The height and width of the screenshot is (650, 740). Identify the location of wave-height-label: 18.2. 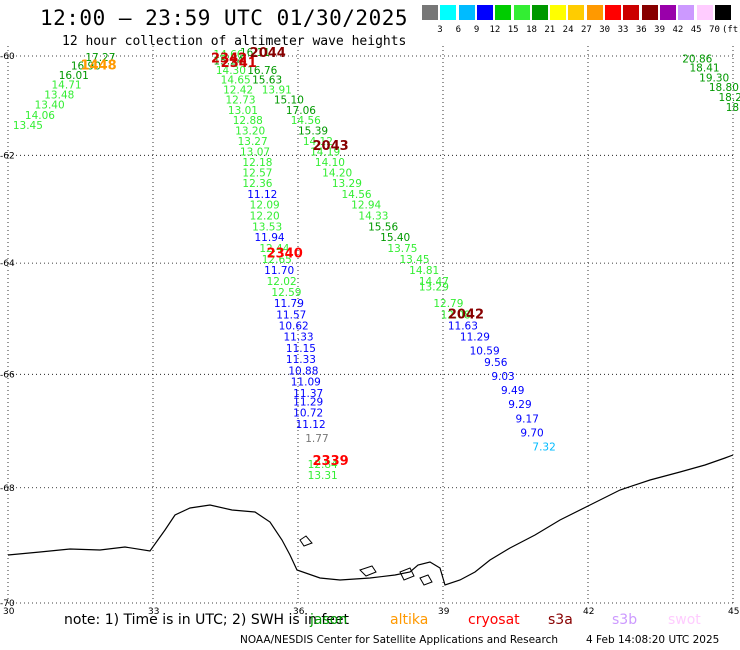
(729, 98).